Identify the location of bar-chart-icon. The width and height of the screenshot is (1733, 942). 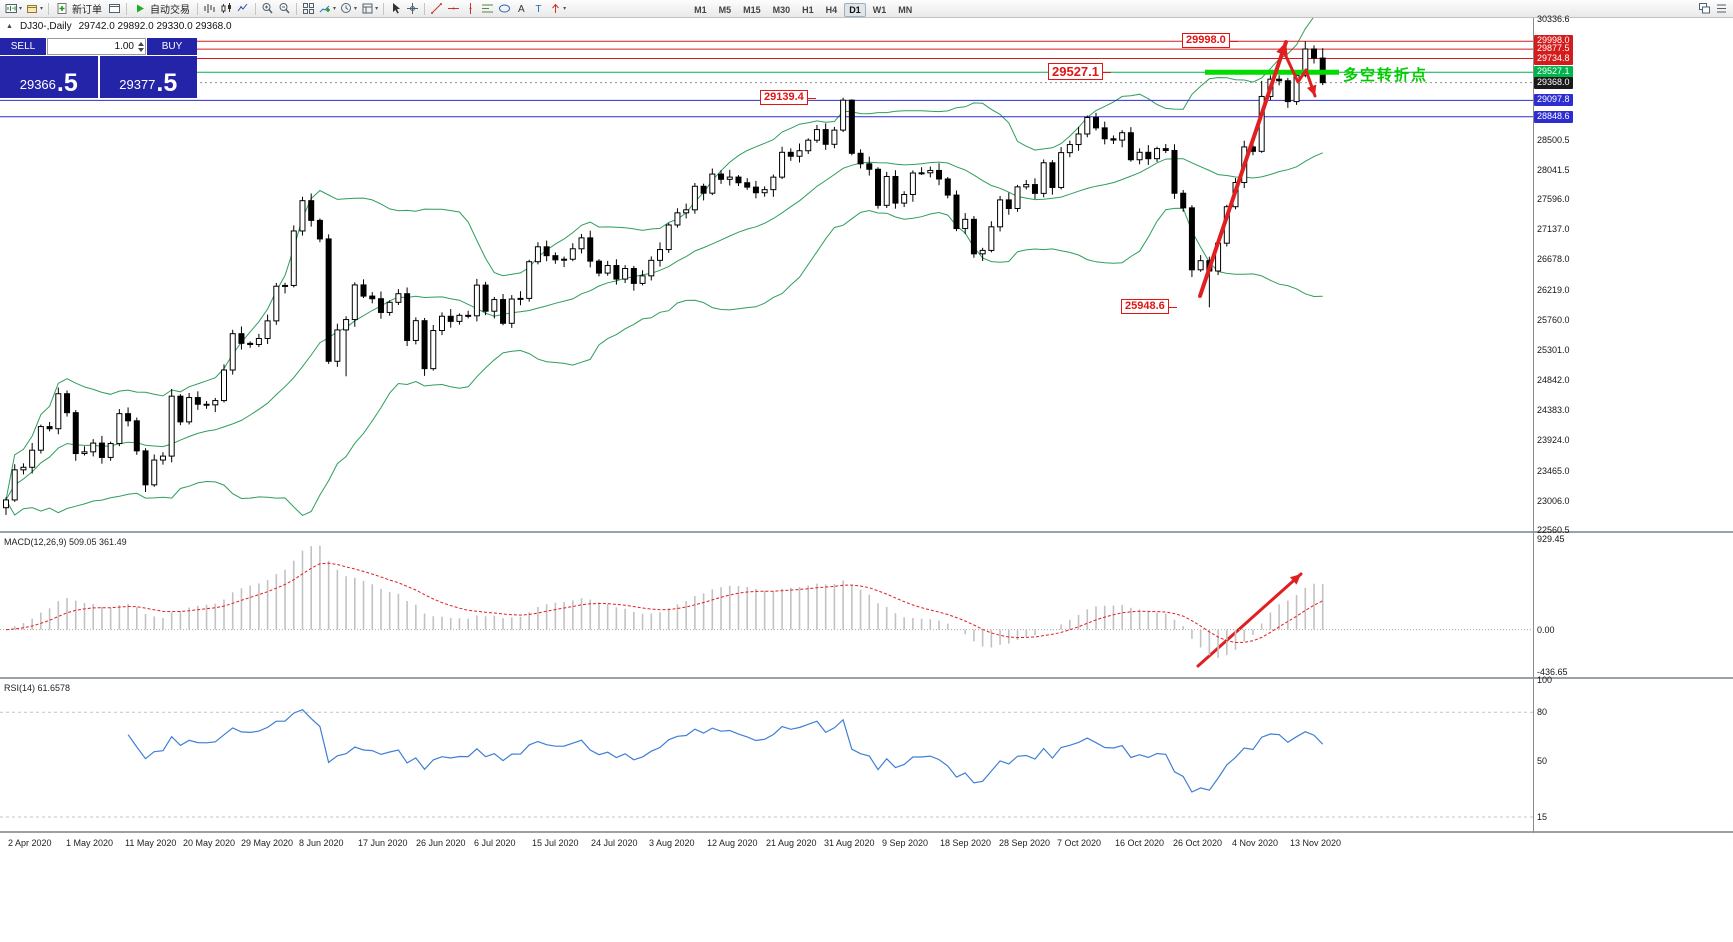
(209, 9).